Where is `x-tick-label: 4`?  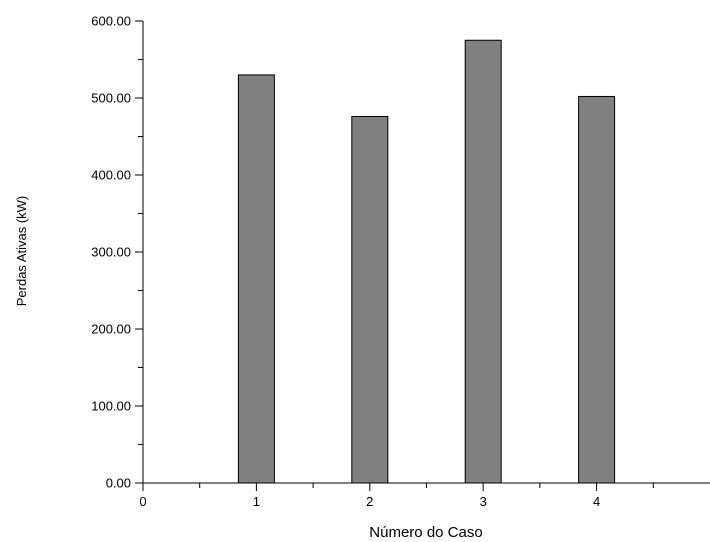 x-tick-label: 4 is located at coordinates (596, 501).